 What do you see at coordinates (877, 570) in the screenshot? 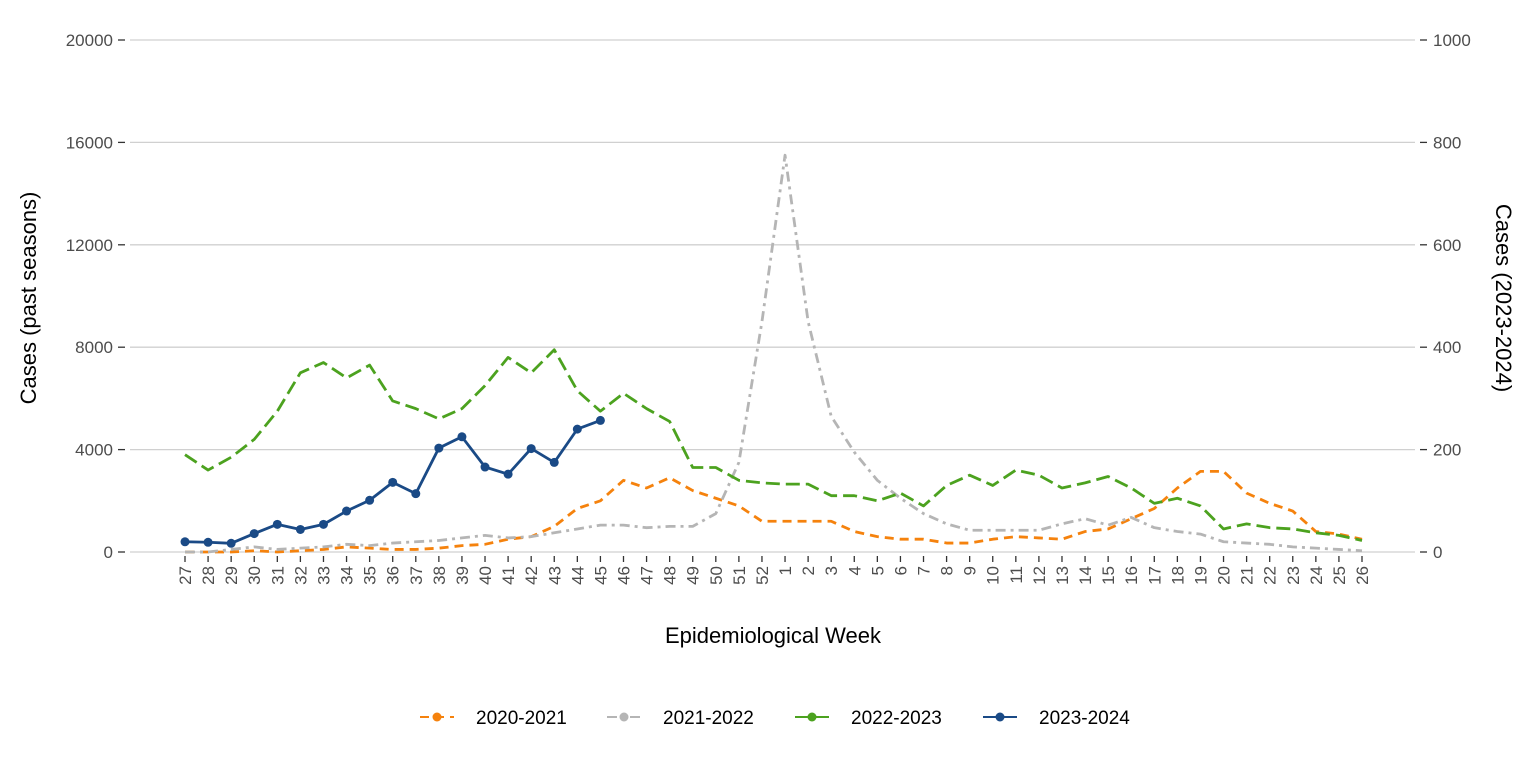
I see `x-tick-label: 5` at bounding box center [877, 570].